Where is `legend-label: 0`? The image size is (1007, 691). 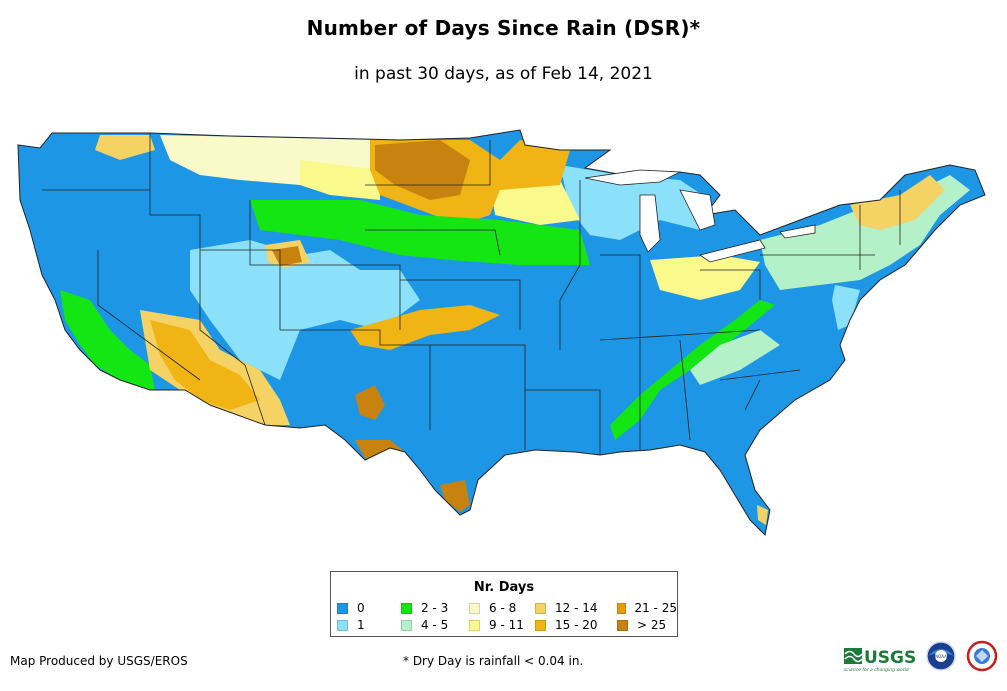 legend-label: 0 is located at coordinates (361, 608).